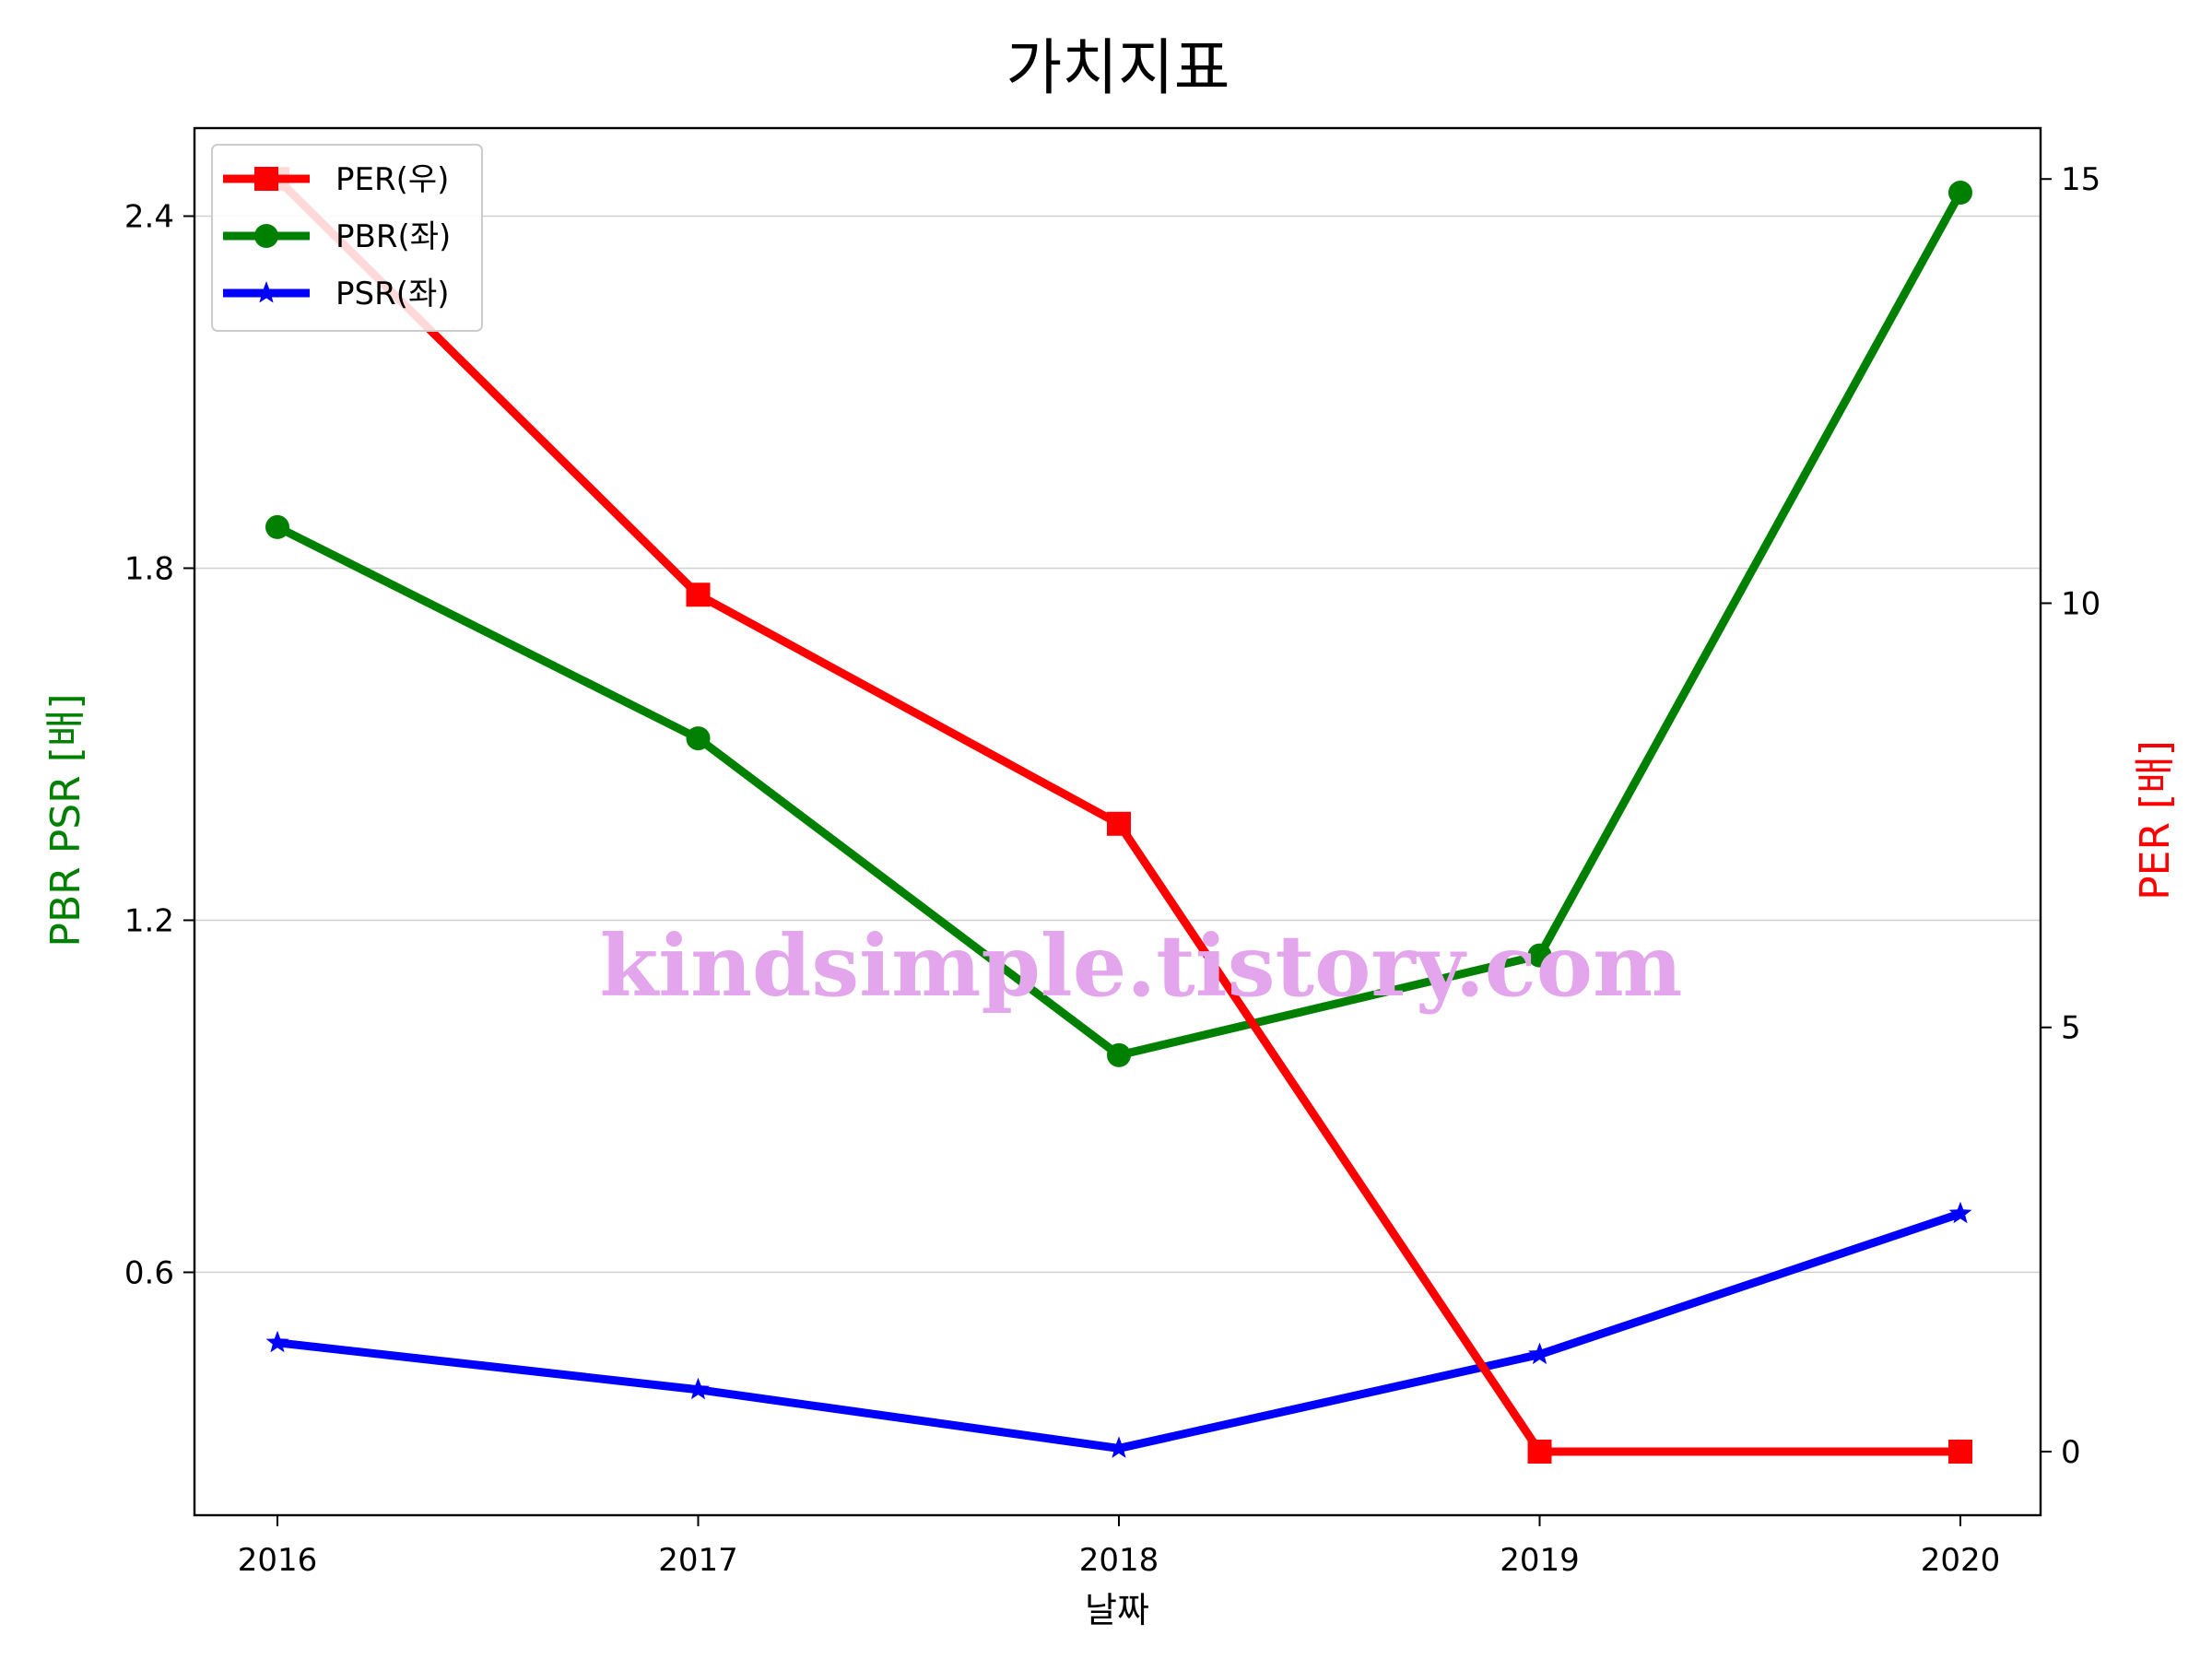 This screenshot has height=1659, width=2212. Describe the element at coordinates (698, 1560) in the screenshot. I see `x-tick-label: 2017` at that location.